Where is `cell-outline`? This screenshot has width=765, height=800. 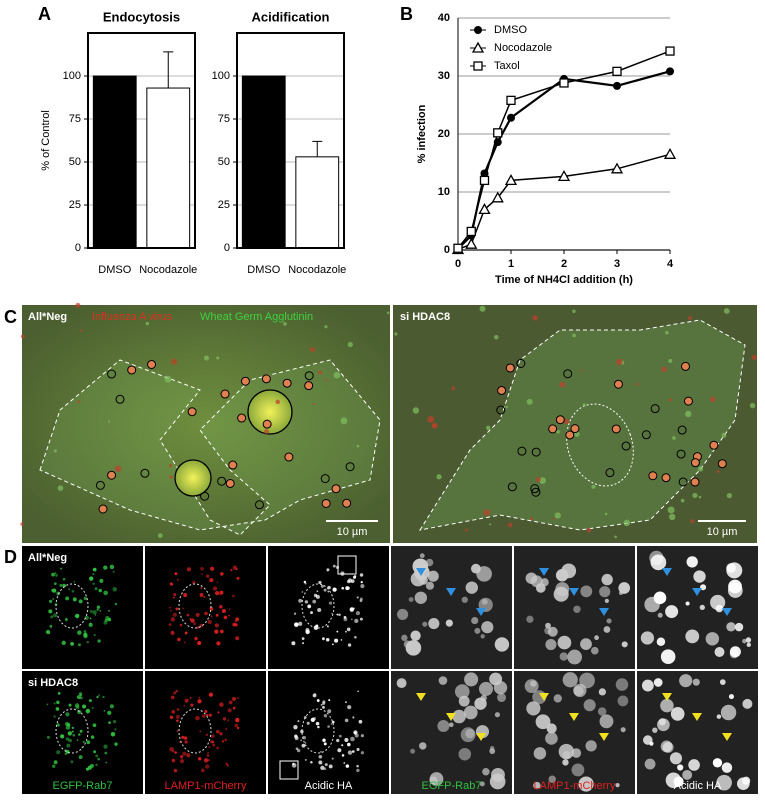
cell-outline is located at coordinates (210, 447).